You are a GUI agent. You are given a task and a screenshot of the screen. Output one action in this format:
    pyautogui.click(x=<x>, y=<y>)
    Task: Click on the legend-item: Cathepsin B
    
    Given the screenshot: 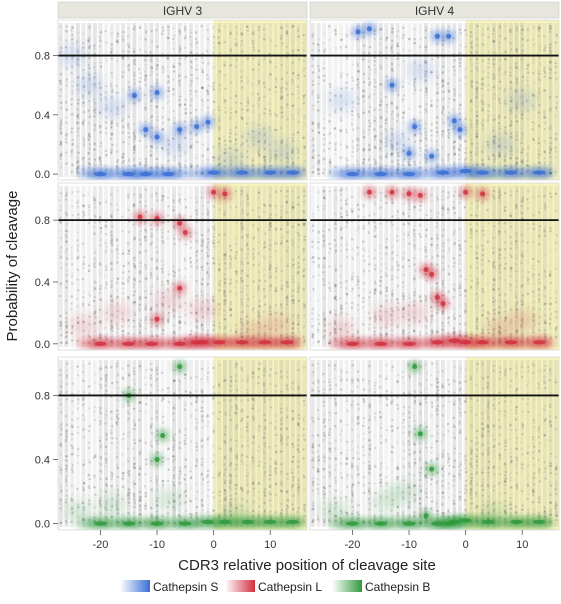 What is the action you would take?
    pyautogui.click(x=381, y=587)
    